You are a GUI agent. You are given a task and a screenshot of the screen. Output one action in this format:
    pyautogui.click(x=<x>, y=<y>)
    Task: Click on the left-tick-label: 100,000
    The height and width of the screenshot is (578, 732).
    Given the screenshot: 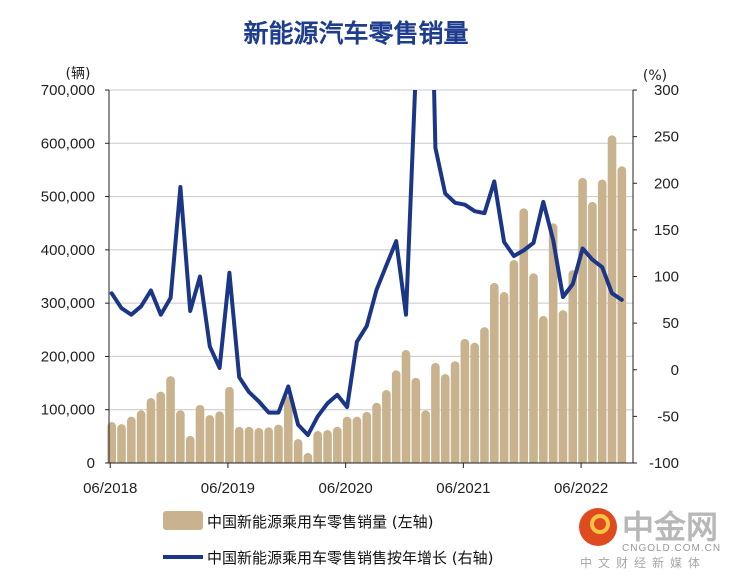 What is the action you would take?
    pyautogui.click(x=68, y=410)
    